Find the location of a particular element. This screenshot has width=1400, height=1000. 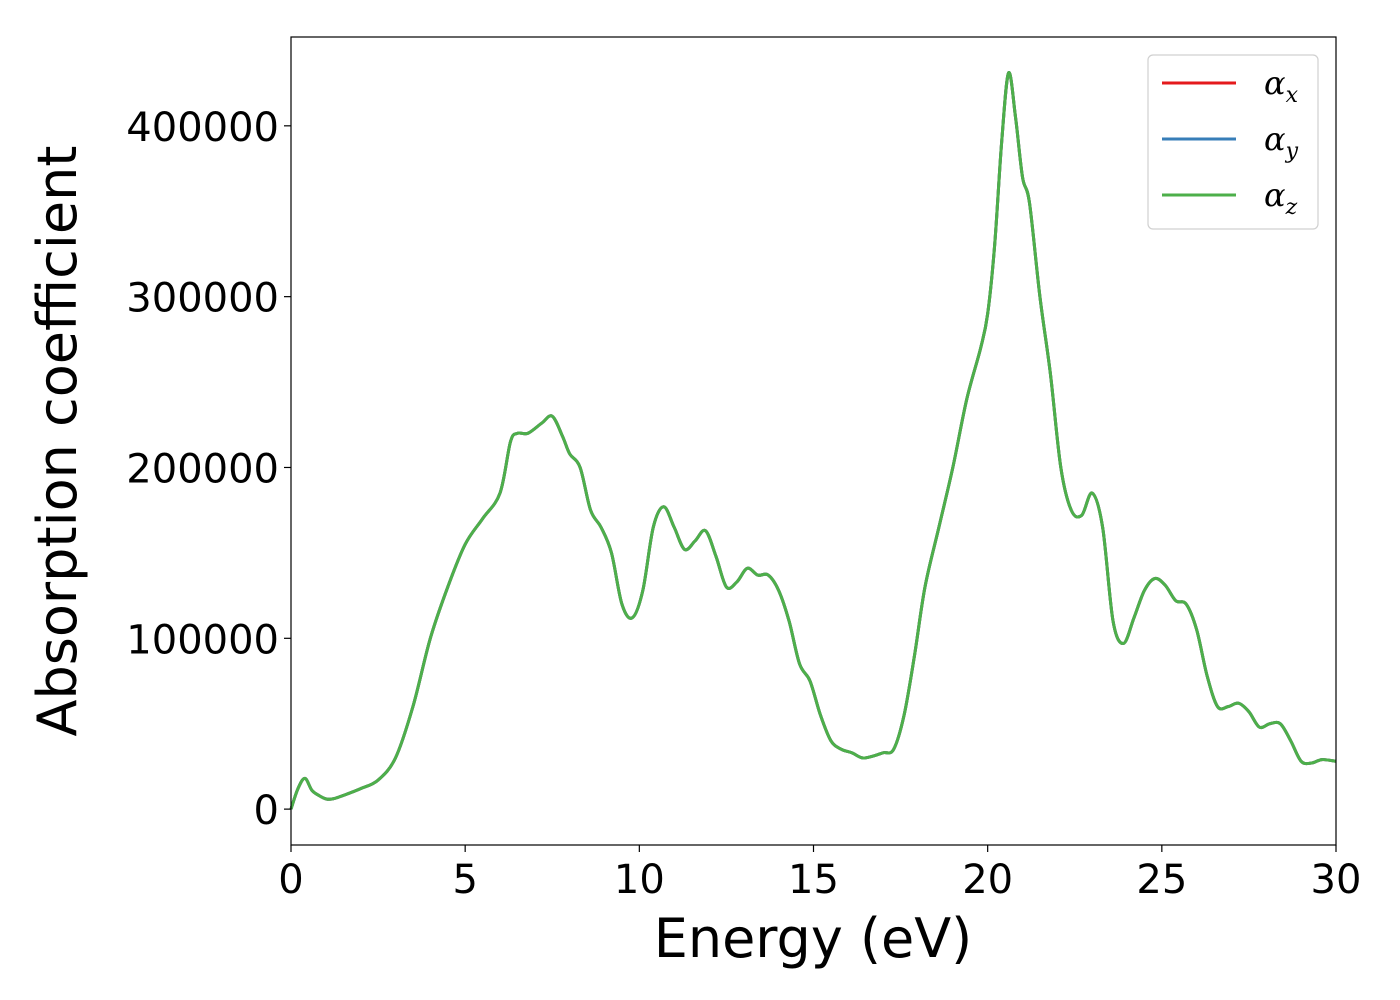

y-axis-label: Absorption coefficient is located at coordinates (57, 441).